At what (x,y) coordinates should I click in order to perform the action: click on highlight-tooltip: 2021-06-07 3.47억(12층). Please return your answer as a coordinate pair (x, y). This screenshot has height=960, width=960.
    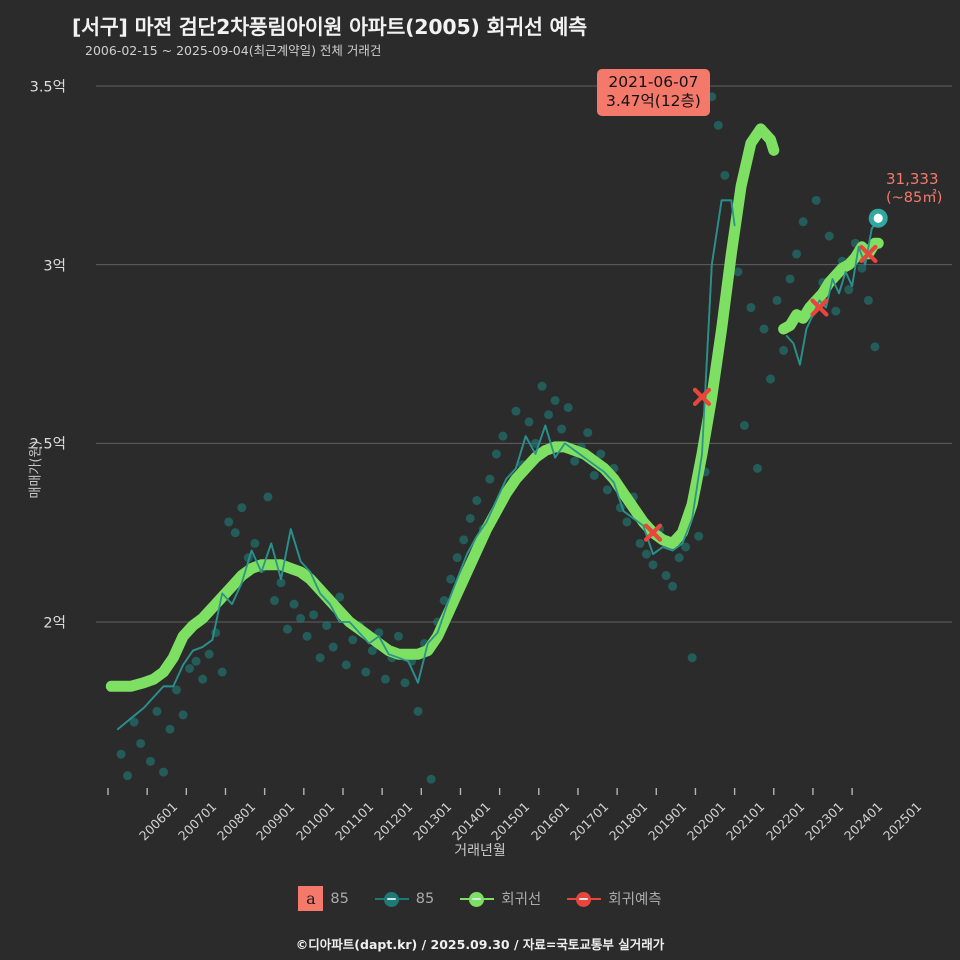
    Looking at the image, I should click on (653, 92).